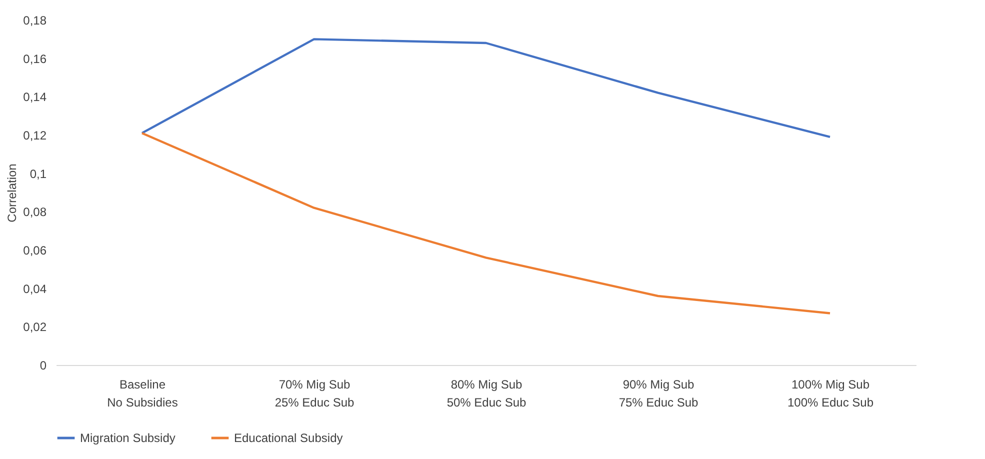 This screenshot has height=459, width=985. I want to click on y-tick-label: 0,18, so click(35, 21).